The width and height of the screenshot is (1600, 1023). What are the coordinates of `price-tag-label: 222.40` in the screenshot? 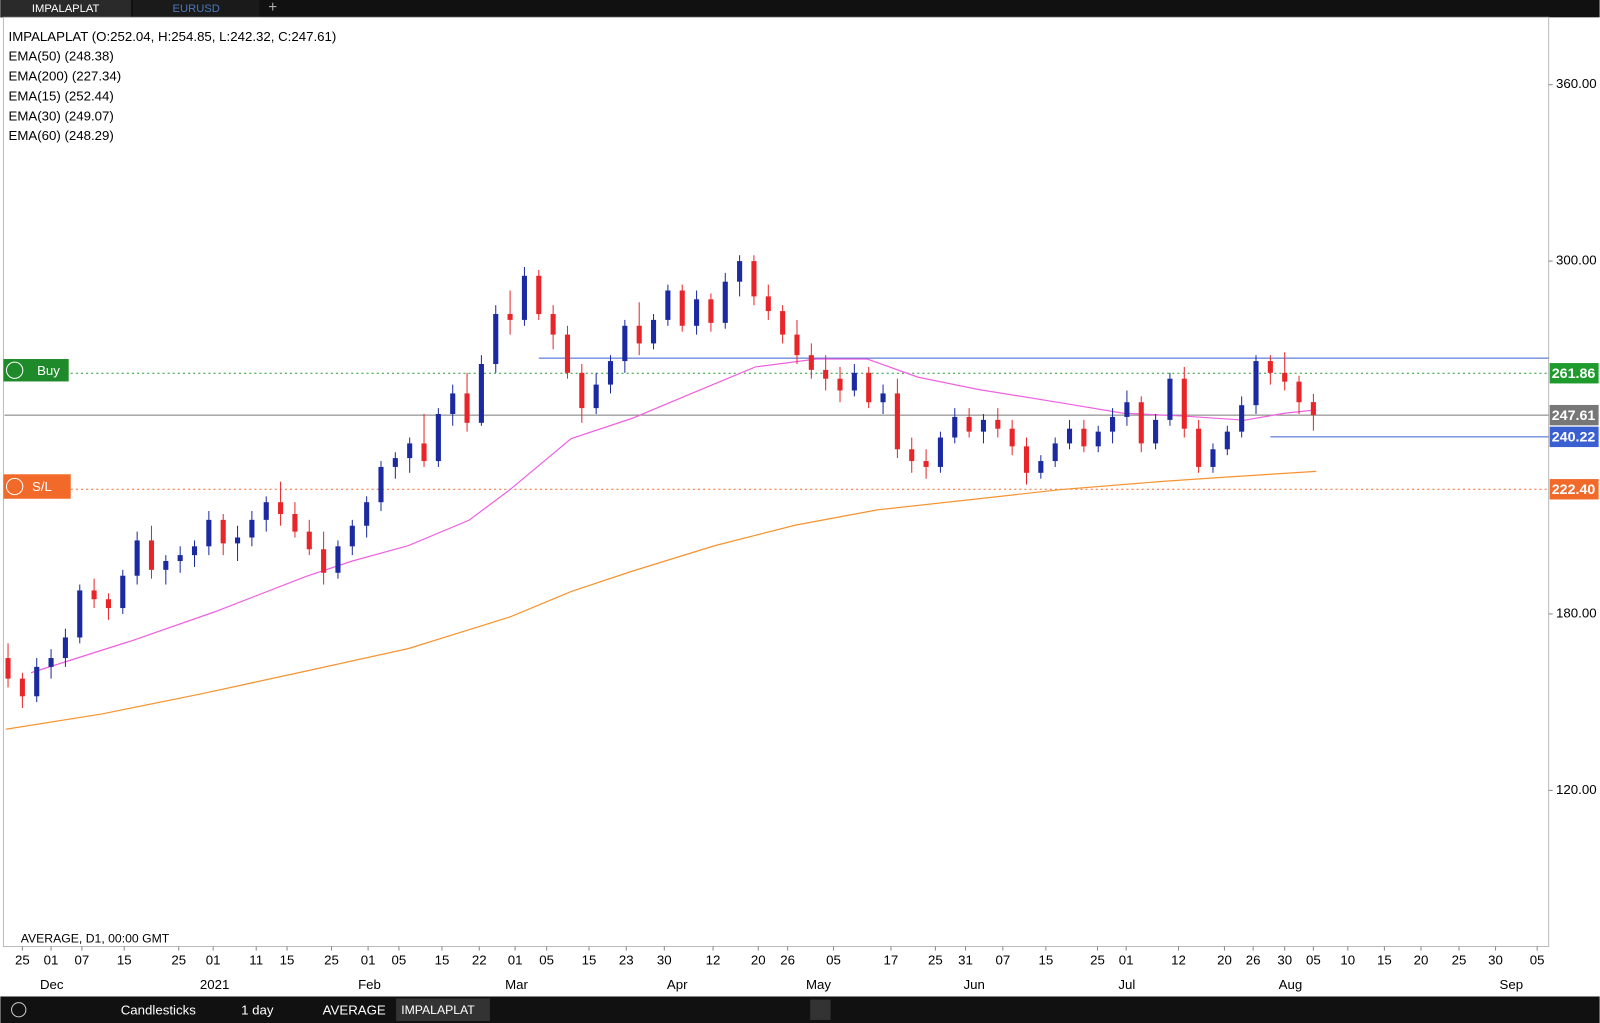 It's located at (1574, 490).